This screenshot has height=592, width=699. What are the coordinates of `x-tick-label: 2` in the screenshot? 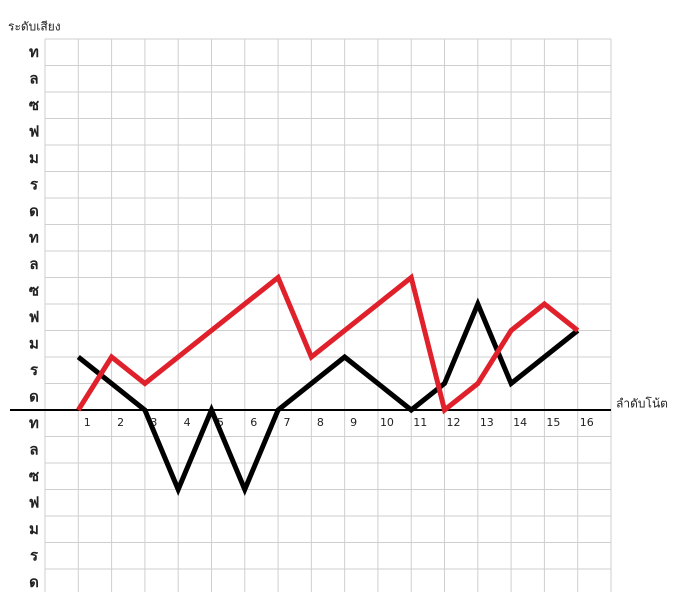 It's located at (120, 422).